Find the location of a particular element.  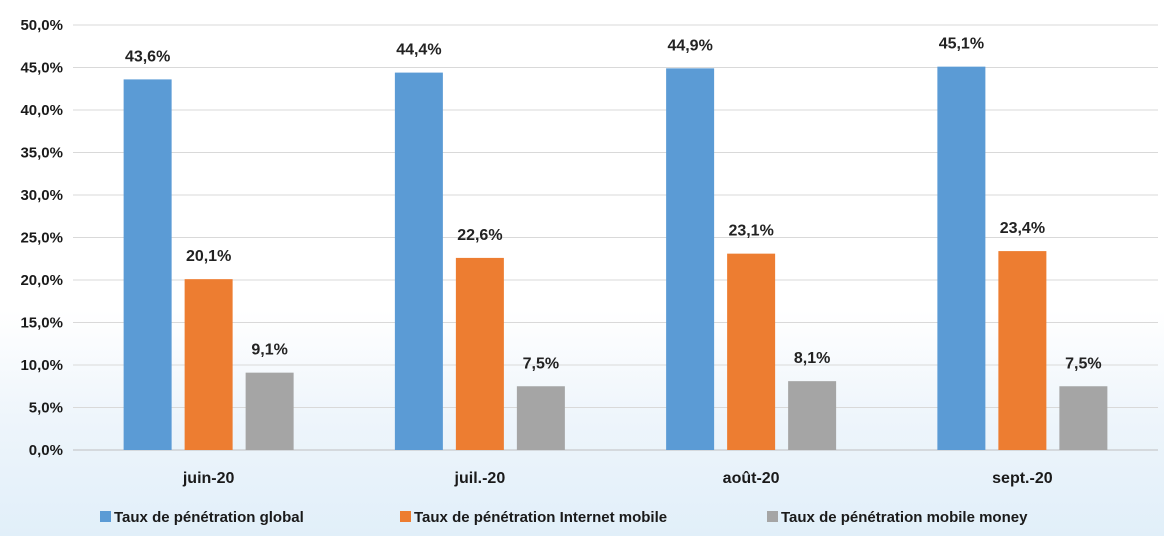

data-label: 22,6% is located at coordinates (479, 235).